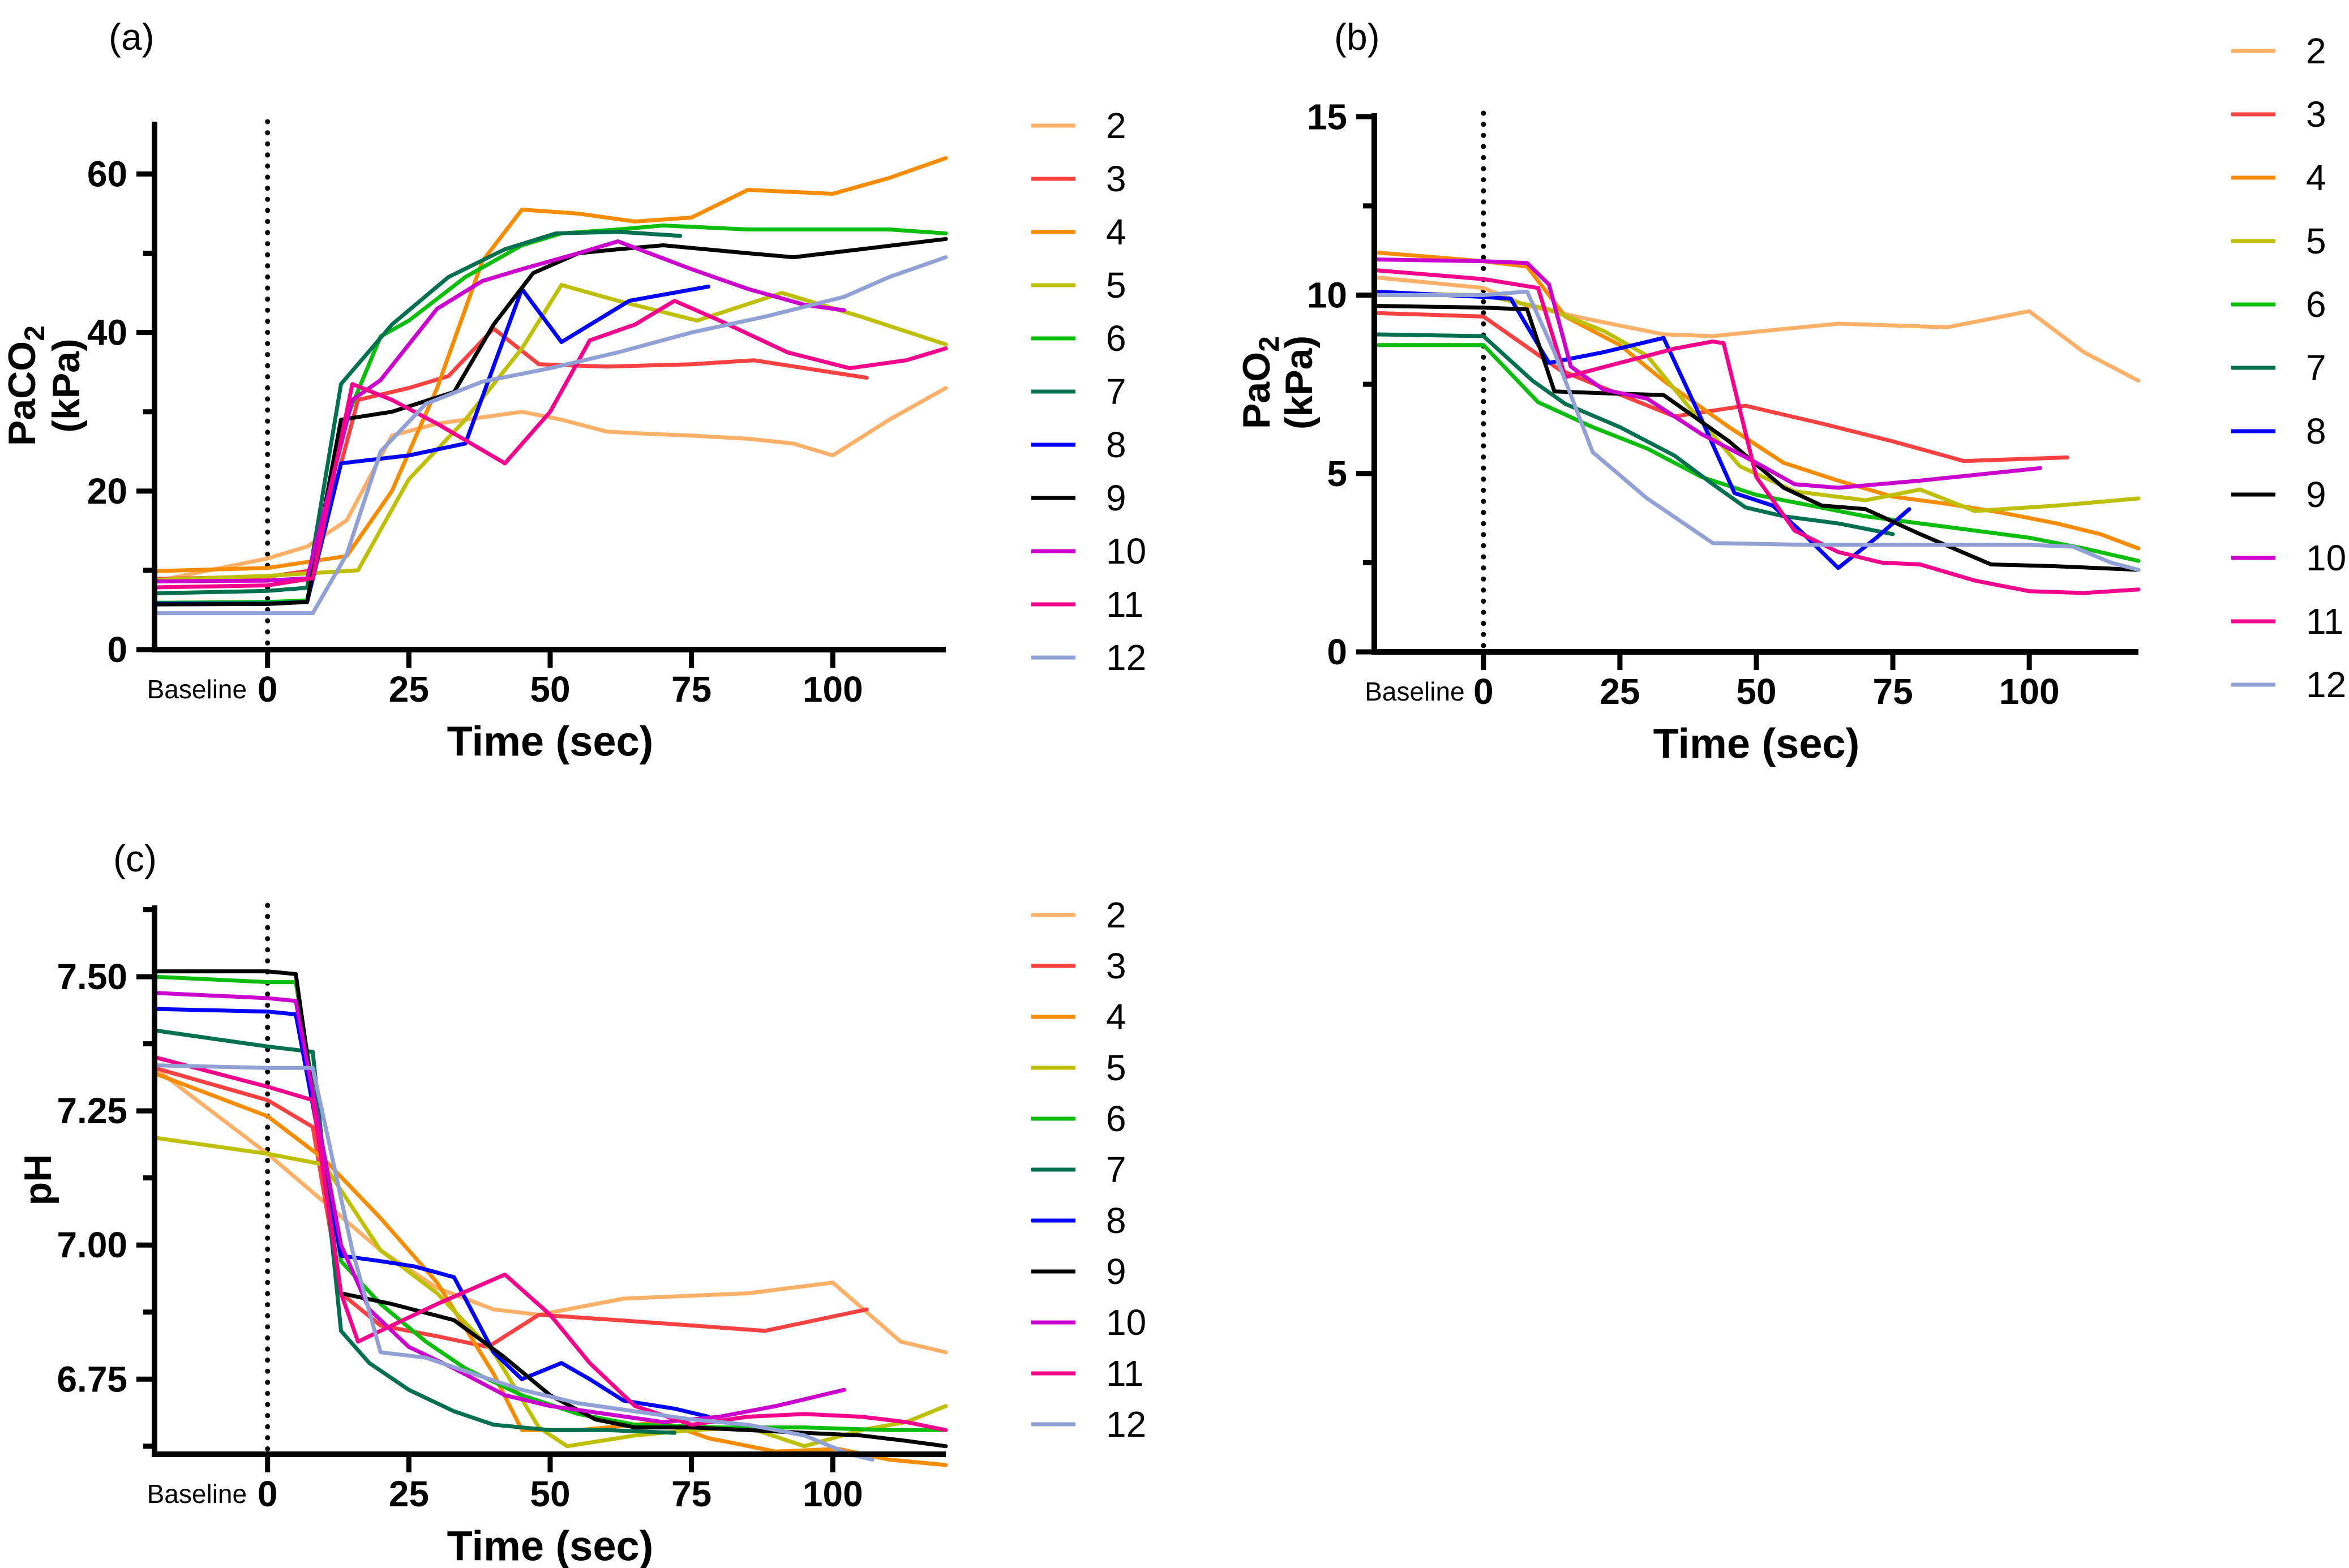 Image resolution: width=2349 pixels, height=1568 pixels. I want to click on panel-label: (c), so click(135, 858).